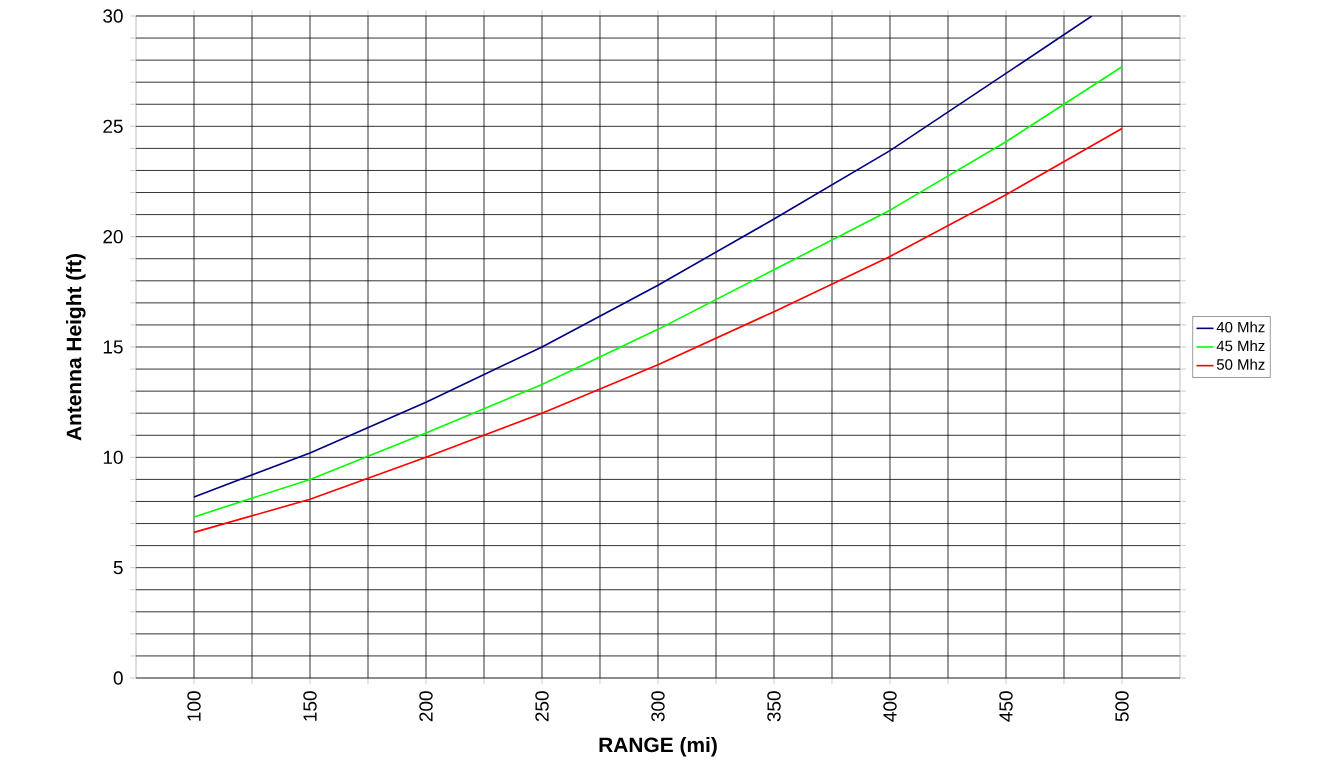  I want to click on y-tick-label: 20, so click(113, 236).